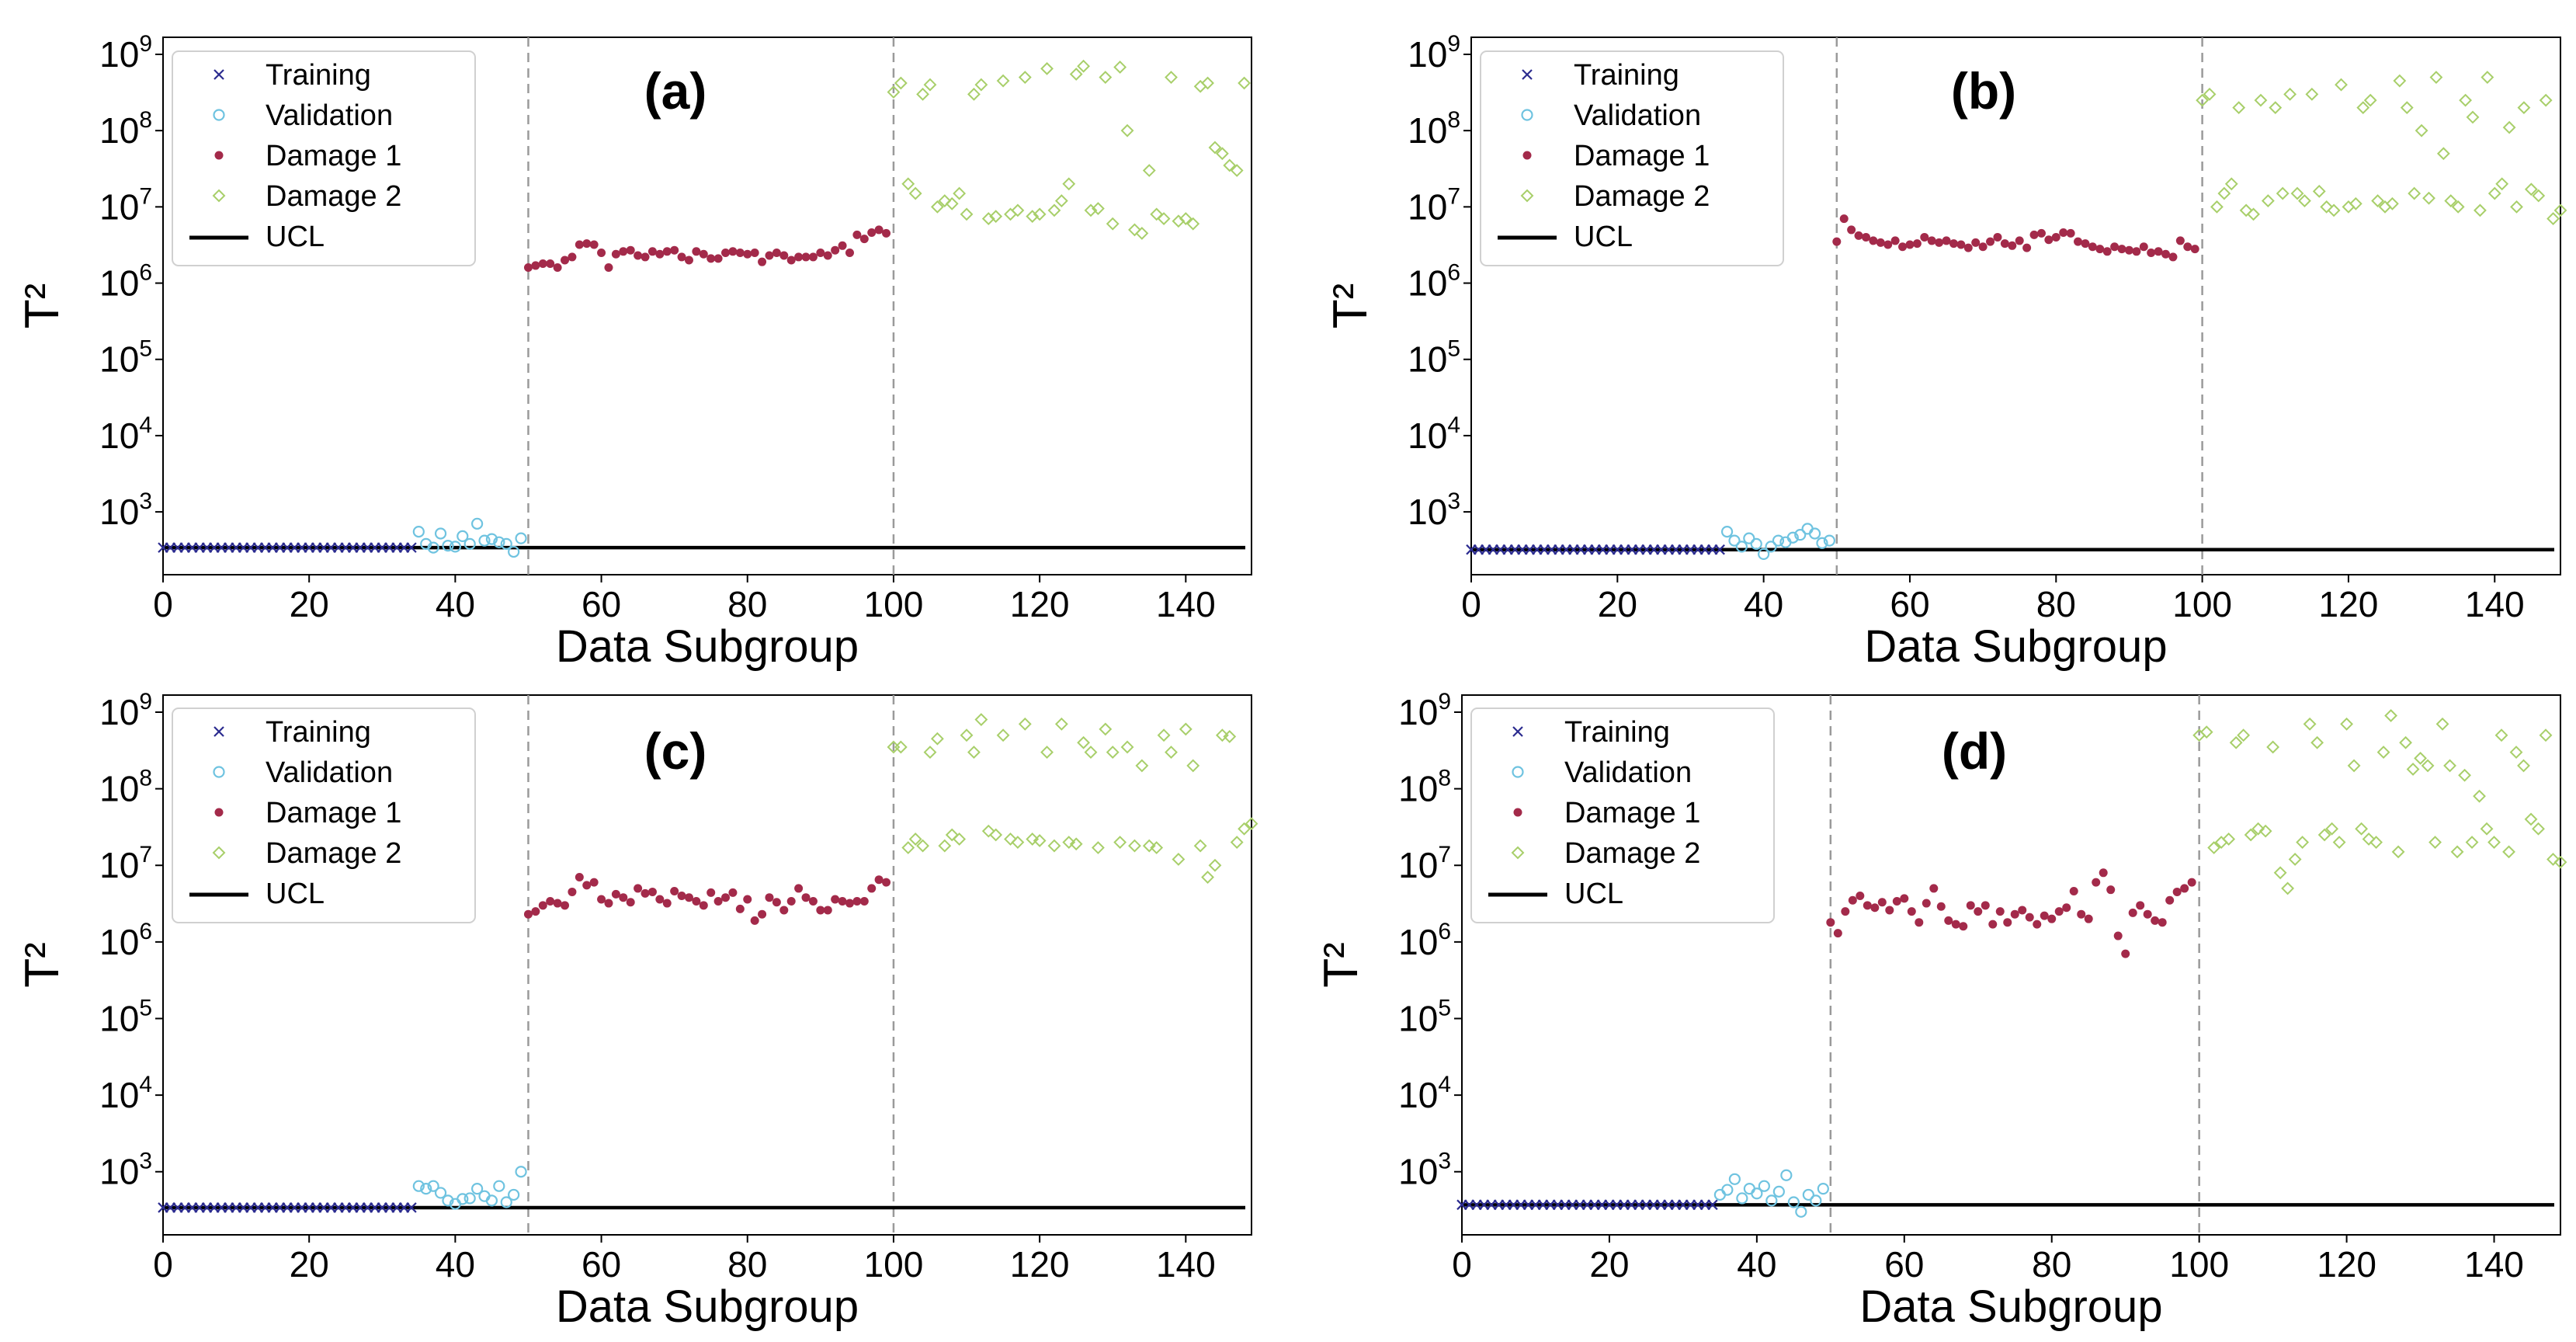  What do you see at coordinates (295, 894) in the screenshot?
I see `legend-label: UCL` at bounding box center [295, 894].